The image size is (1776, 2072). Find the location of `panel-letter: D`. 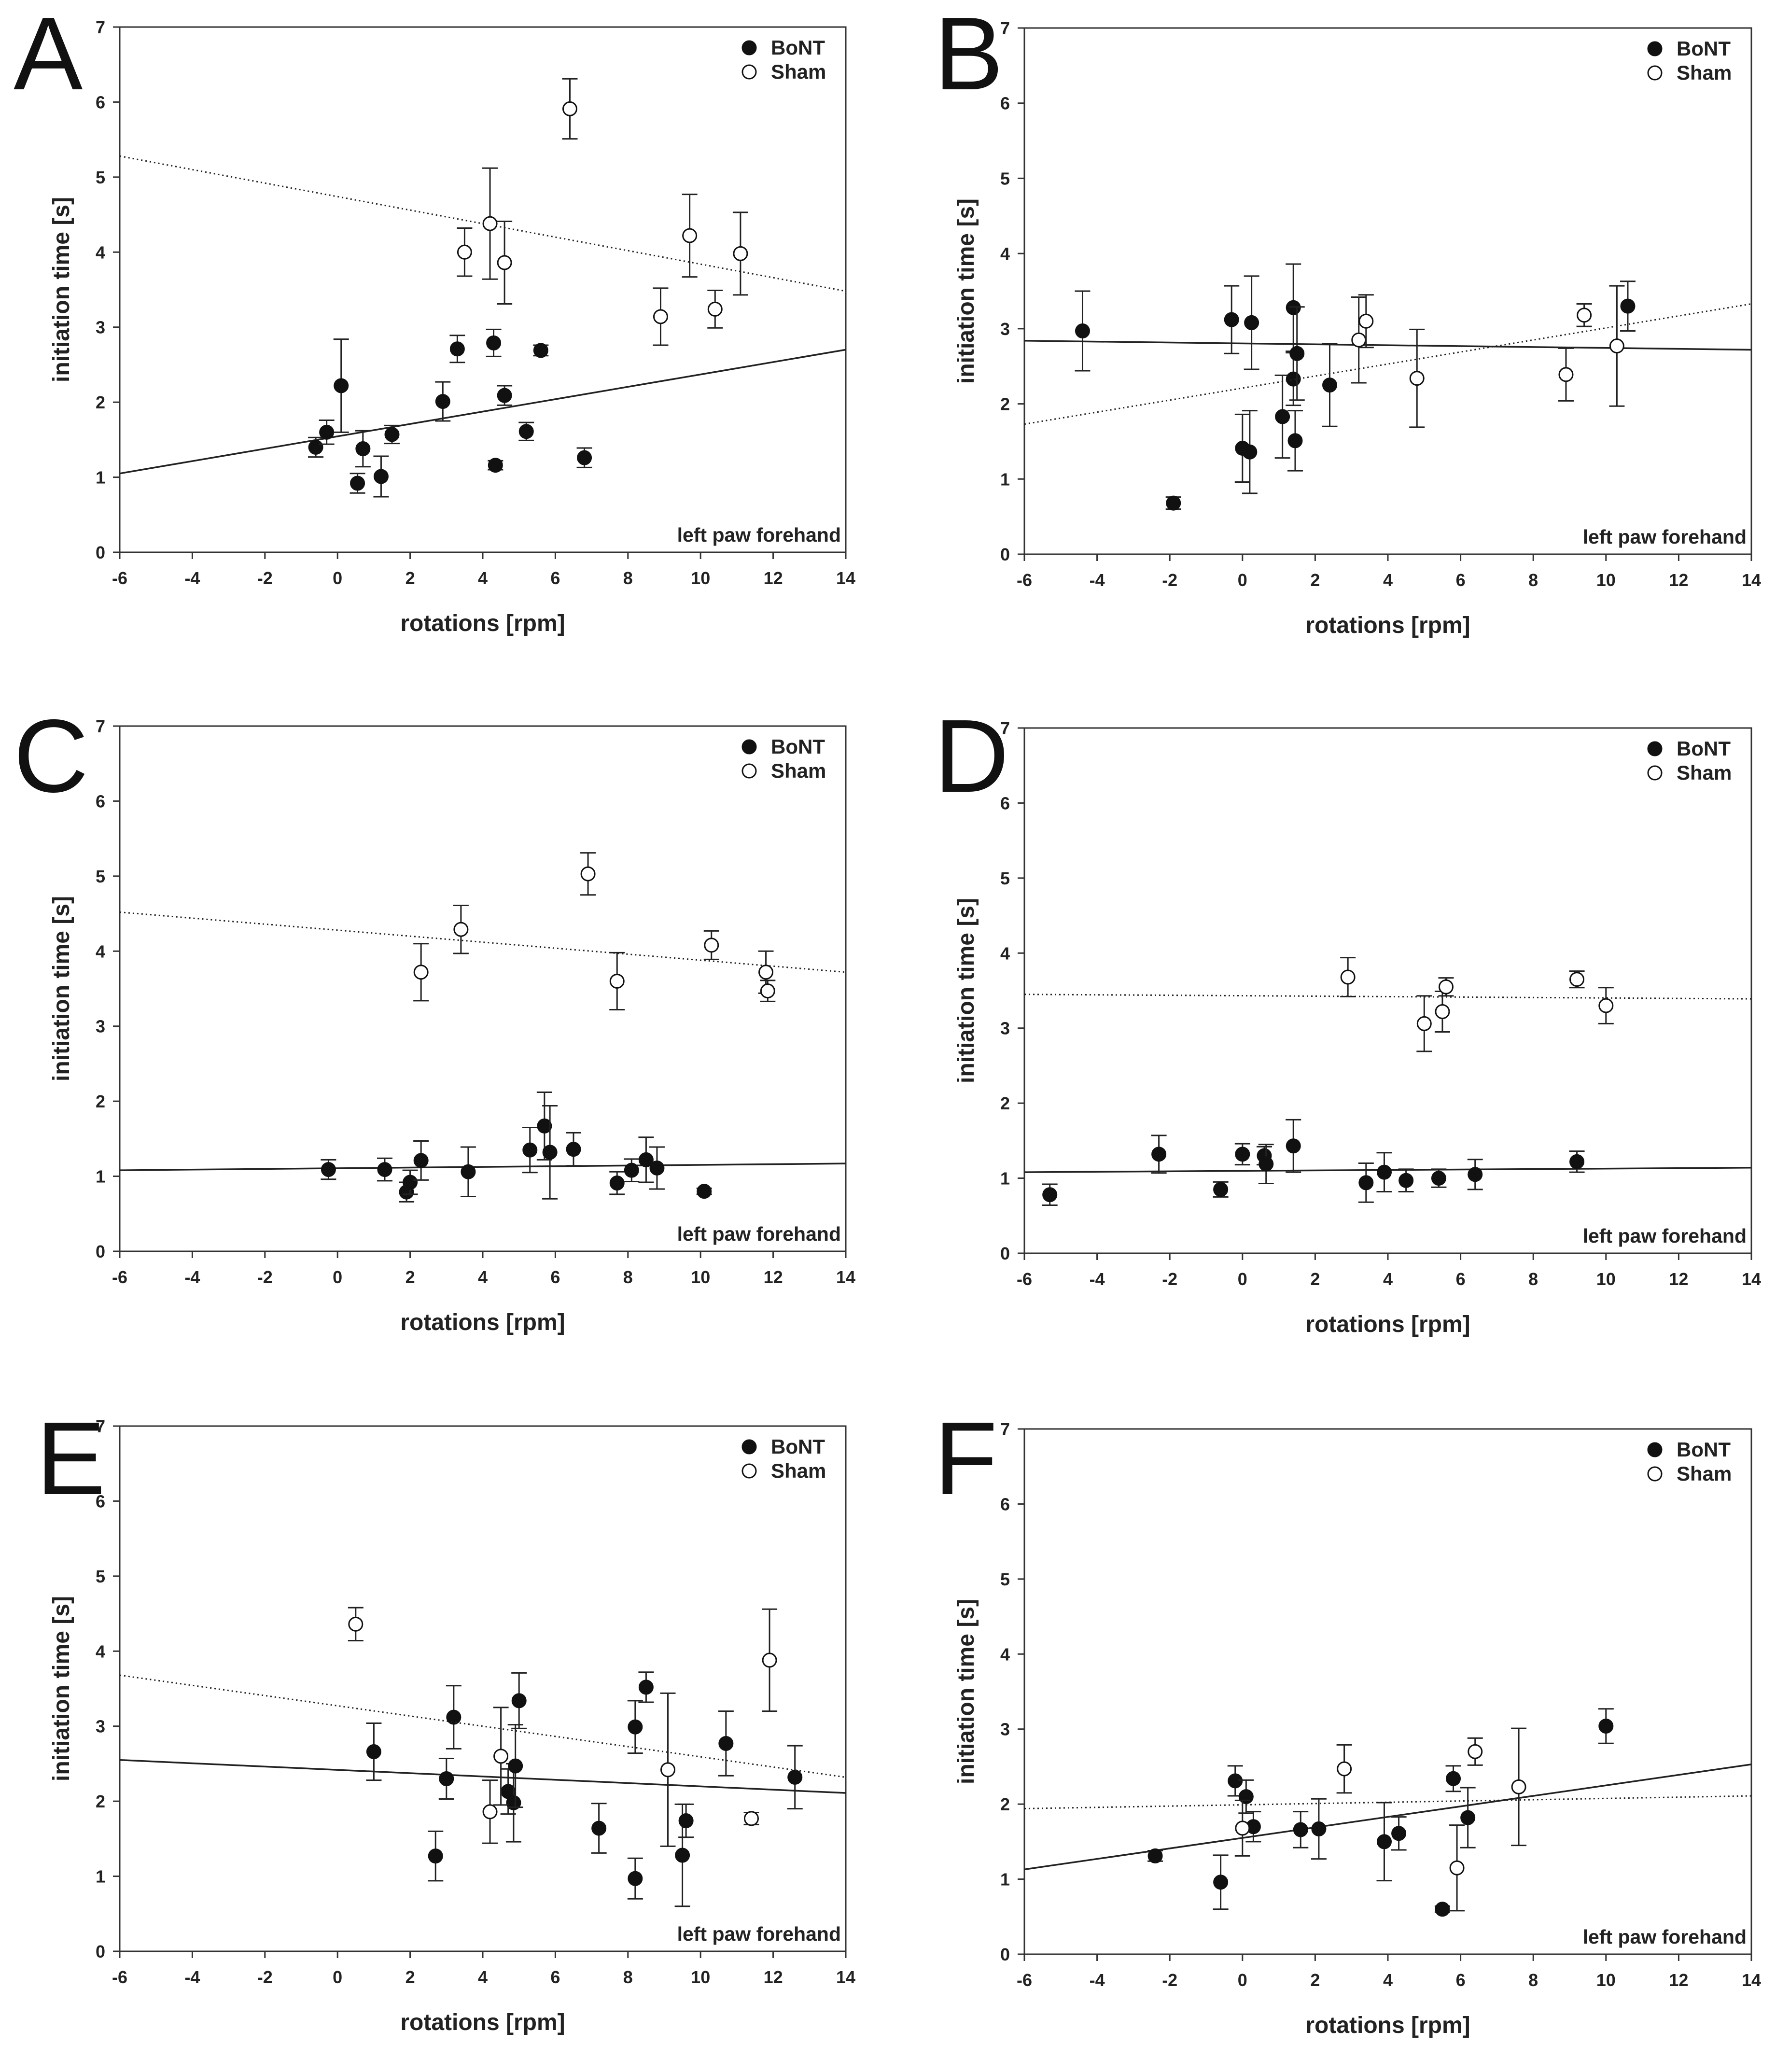

panel-letter: D is located at coordinates (971, 756).